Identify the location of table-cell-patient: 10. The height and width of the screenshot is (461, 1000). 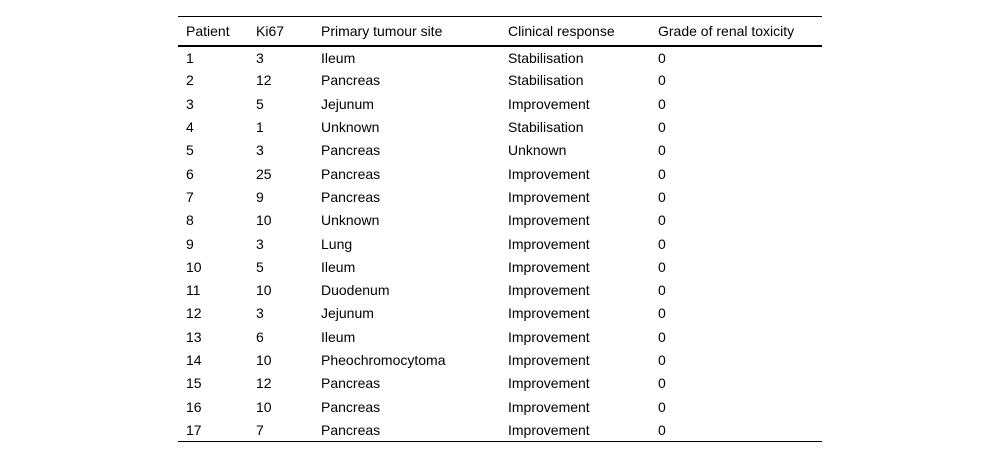
(194, 266).